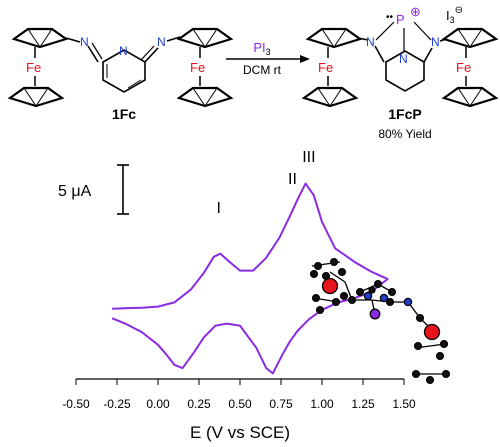 The height and width of the screenshot is (447, 500). What do you see at coordinates (240, 432) in the screenshot?
I see `x-axis-label: E (V vs SCE)` at bounding box center [240, 432].